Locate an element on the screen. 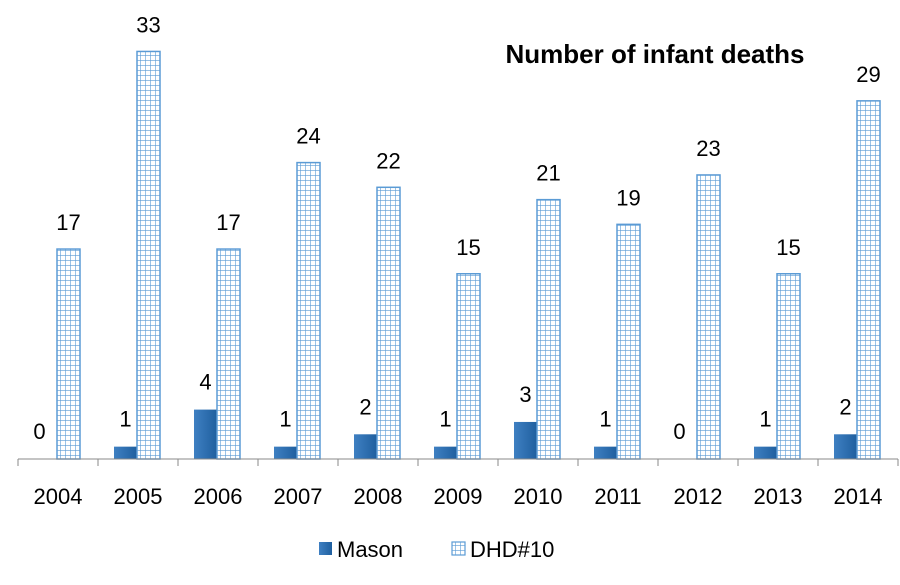 This screenshot has height=585, width=900. data-label-mason-2014: 2 is located at coordinates (845, 406).